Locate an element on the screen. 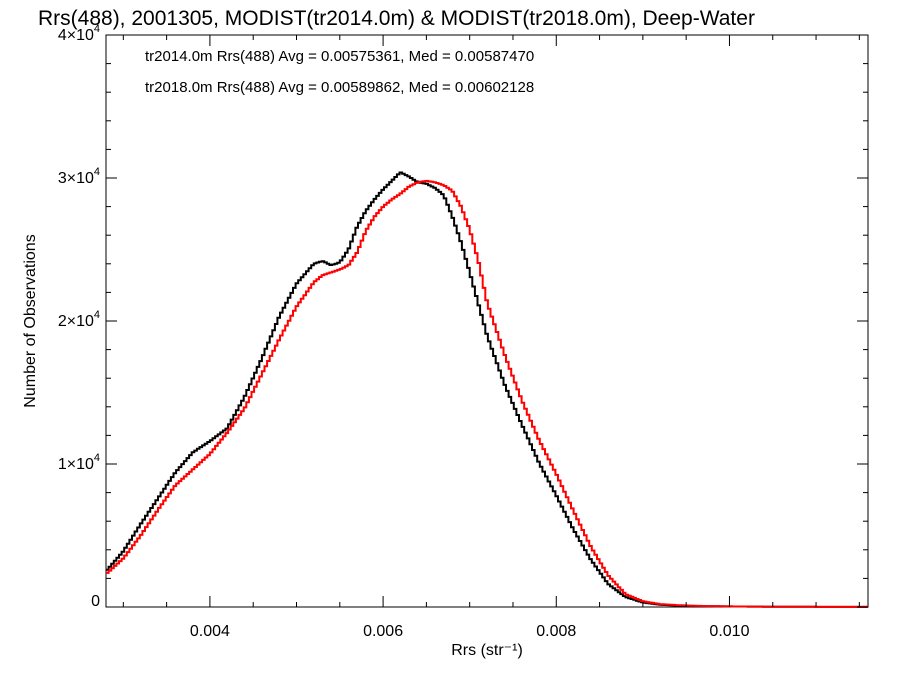  y-tick-label: 0 is located at coordinates (95, 601).